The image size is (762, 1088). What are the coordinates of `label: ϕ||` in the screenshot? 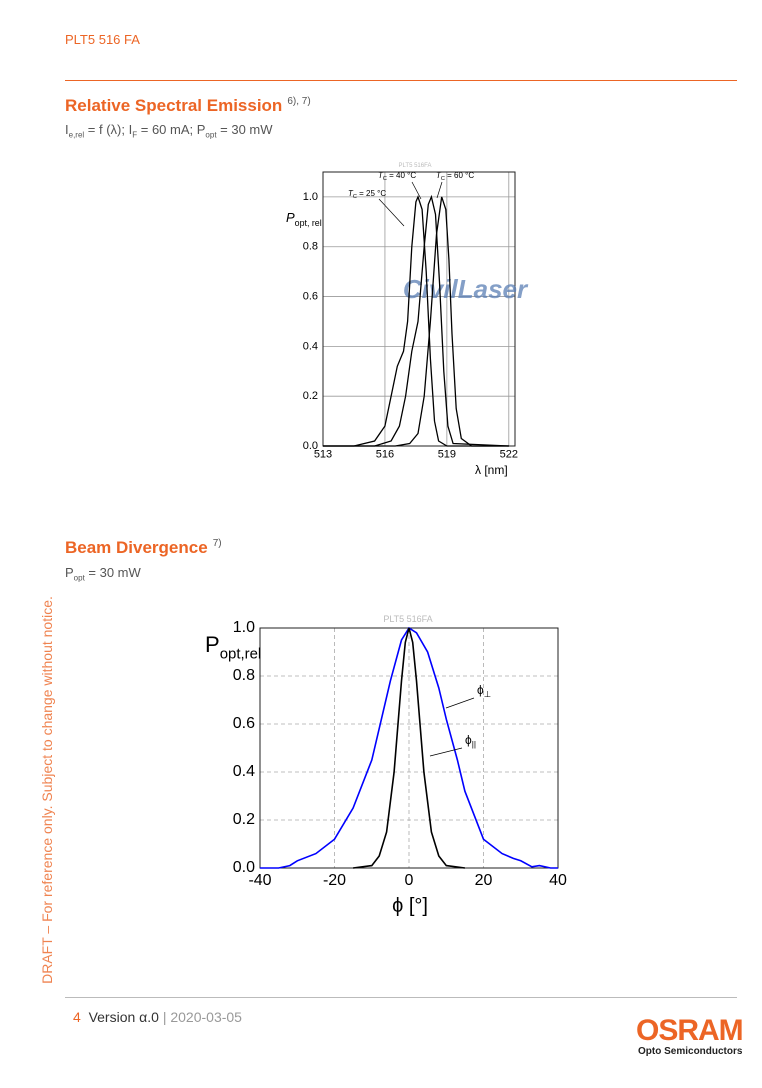 It's located at (470, 741).